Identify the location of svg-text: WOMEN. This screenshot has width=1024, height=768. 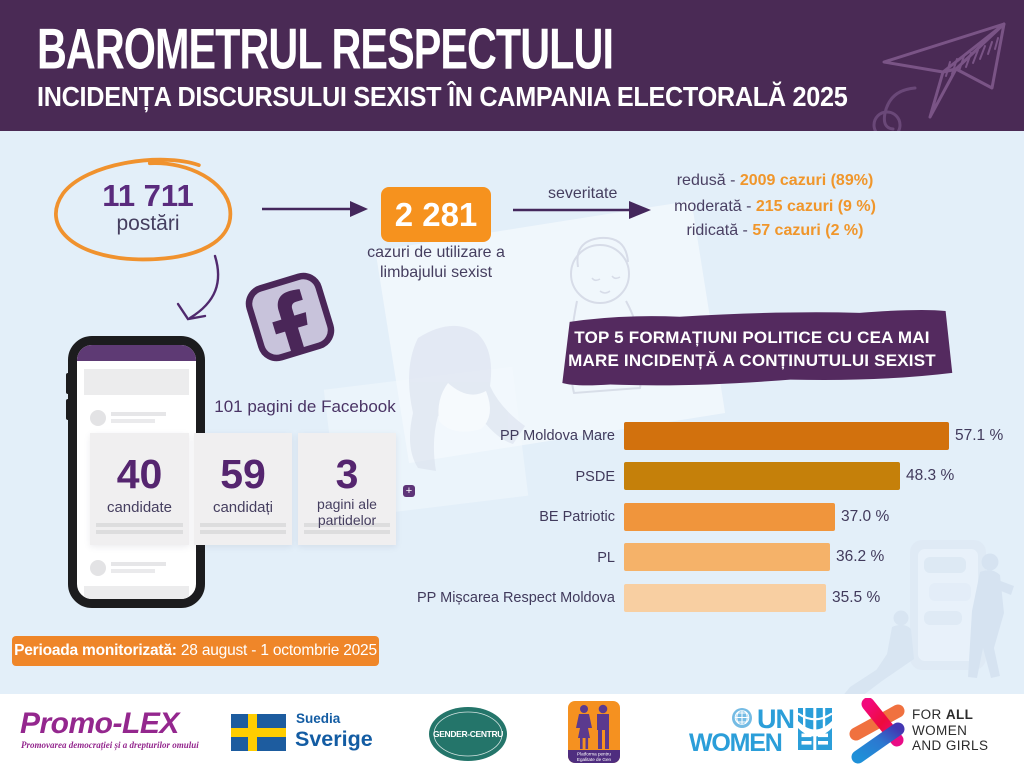
(735, 741).